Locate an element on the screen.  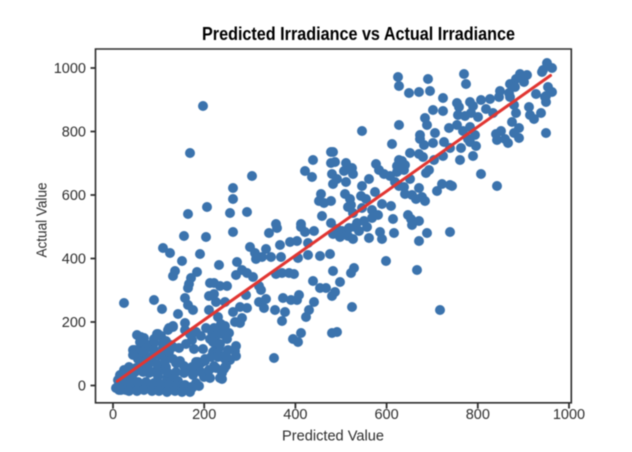
svg-text: Predicted Value is located at coordinates (333, 437).